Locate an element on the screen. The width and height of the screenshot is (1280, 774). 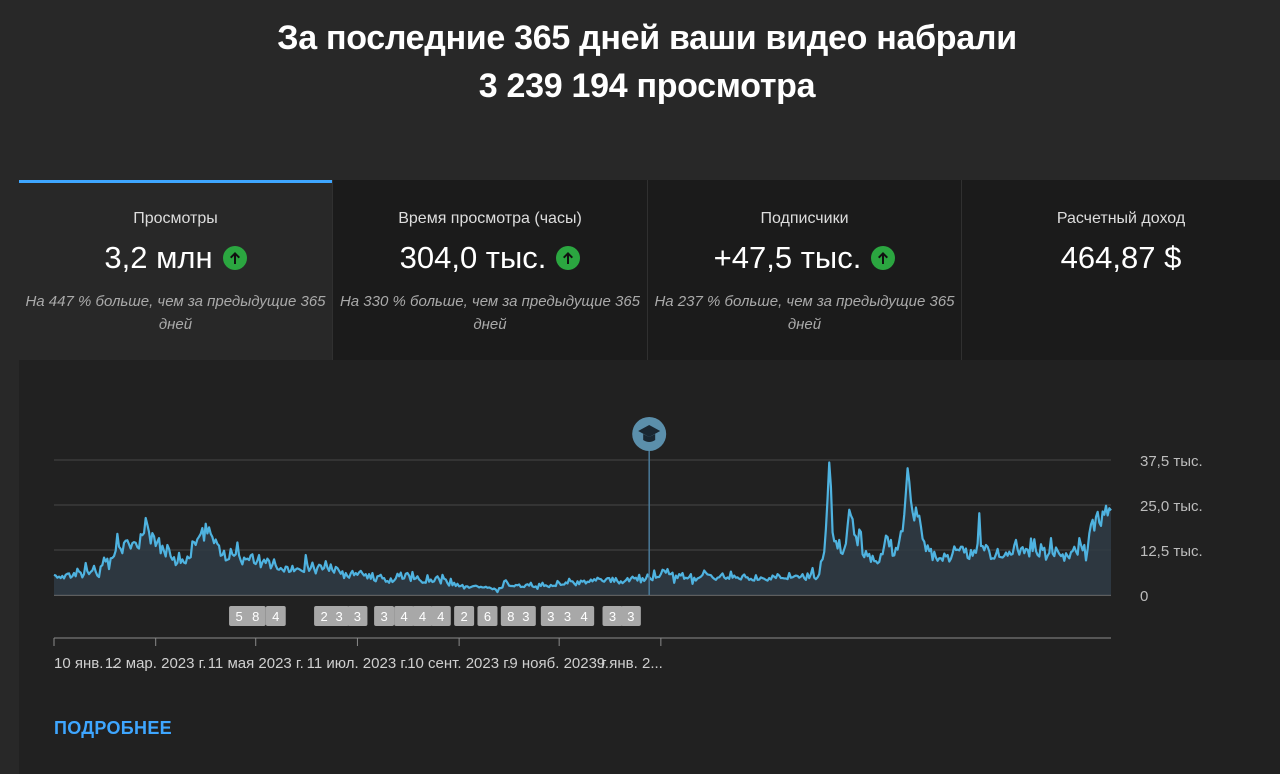
tab-subscribers-value: +47,5 тыс. is located at coordinates (787, 257).